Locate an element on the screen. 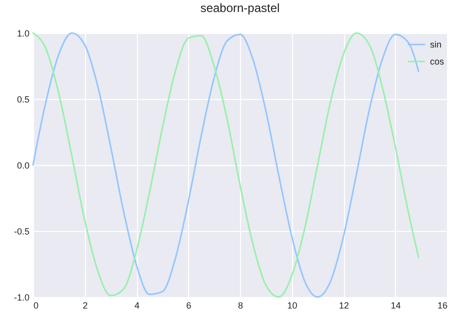 The width and height of the screenshot is (462, 322). x-tick-label: 10 is located at coordinates (292, 305).